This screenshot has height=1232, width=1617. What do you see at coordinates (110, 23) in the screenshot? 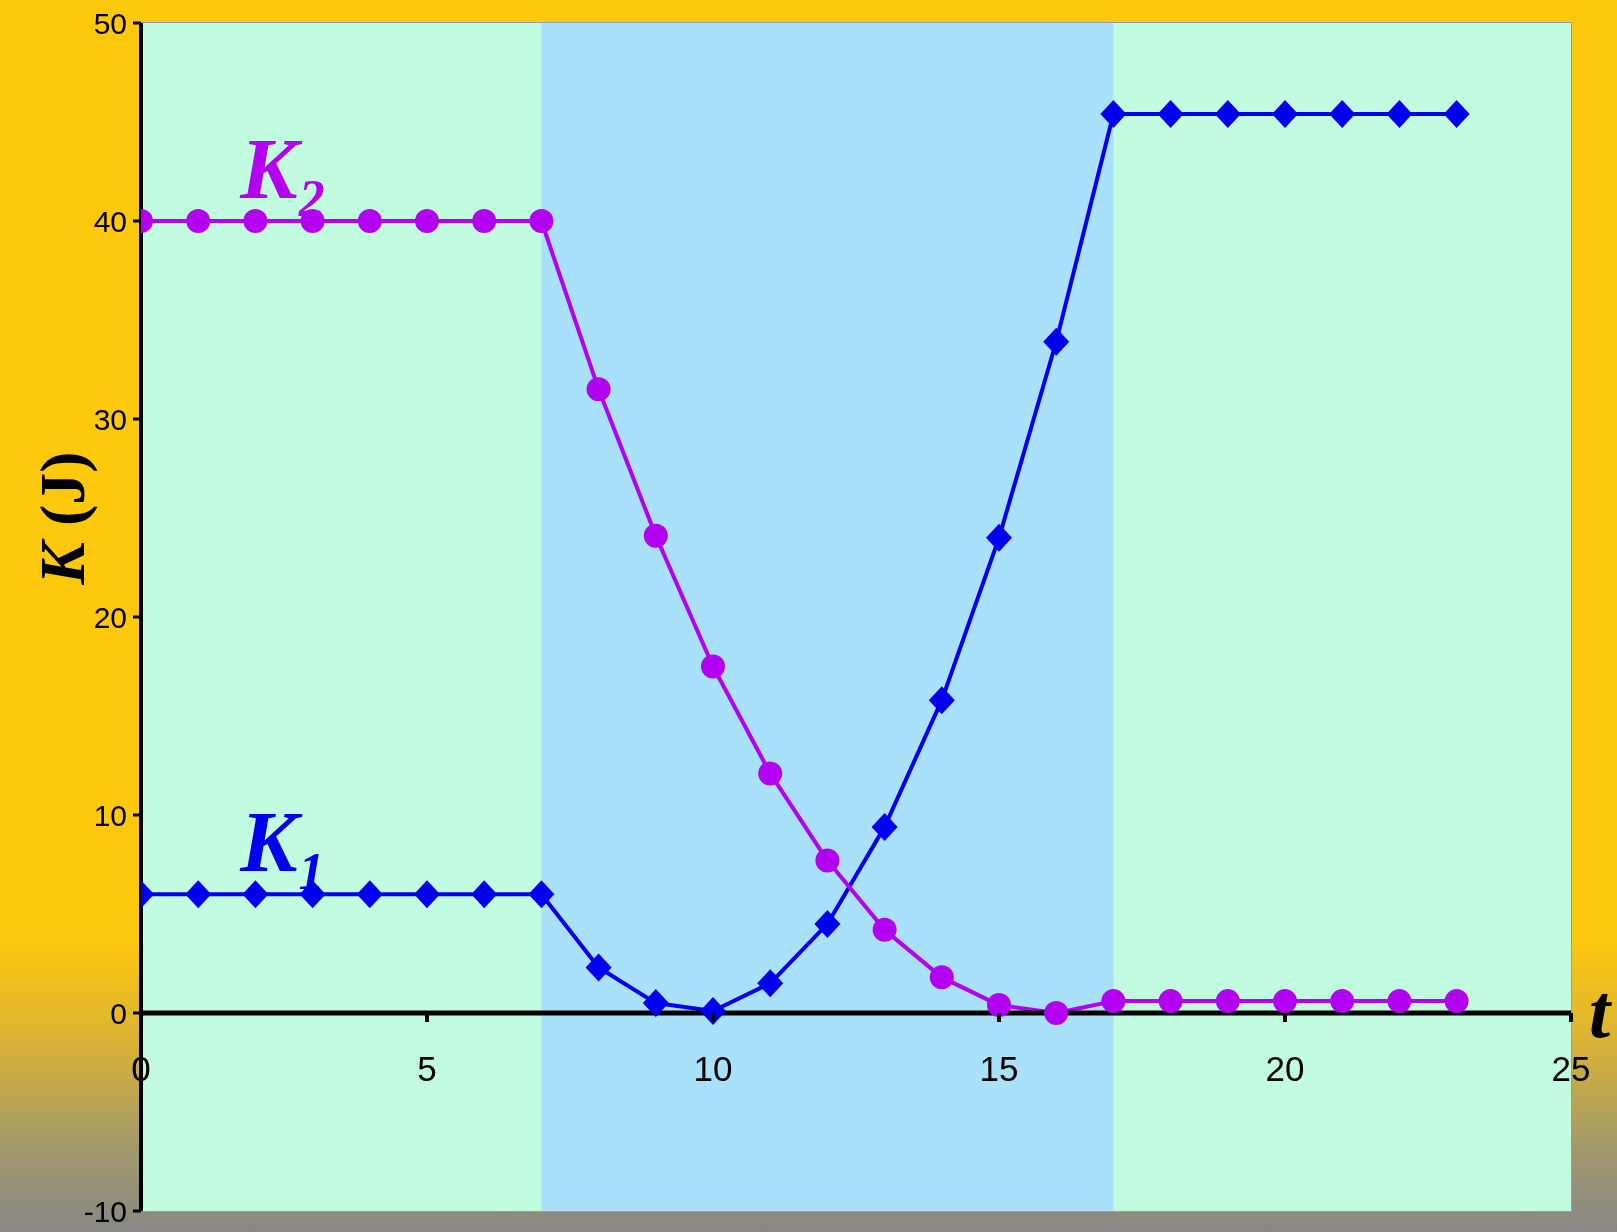
I see `y-tick-label: 50` at bounding box center [110, 23].